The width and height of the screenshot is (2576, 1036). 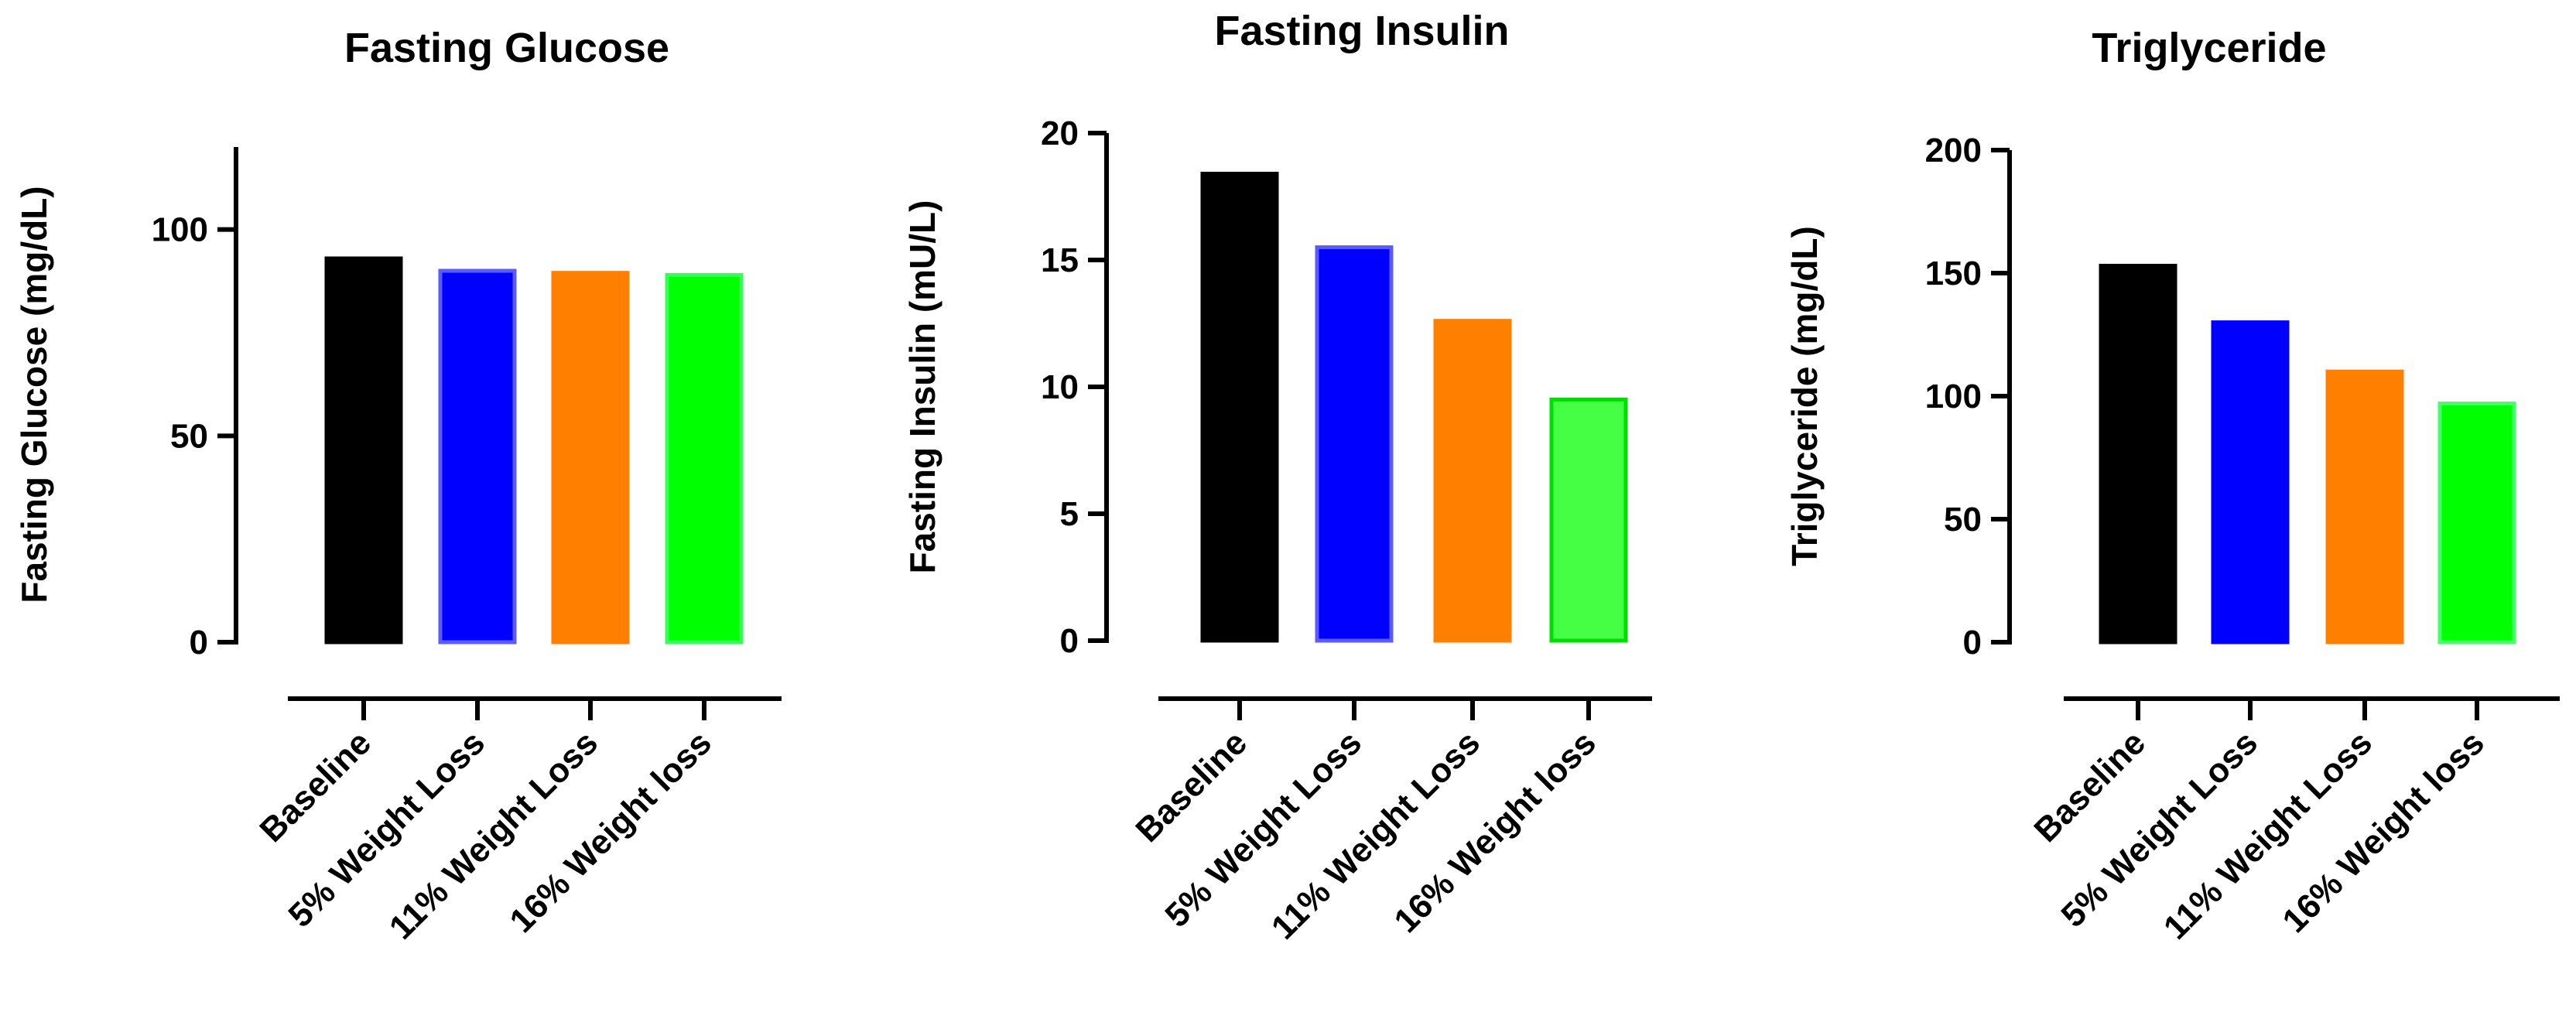 What do you see at coordinates (1060, 387) in the screenshot?
I see `y-tick-label: 10` at bounding box center [1060, 387].